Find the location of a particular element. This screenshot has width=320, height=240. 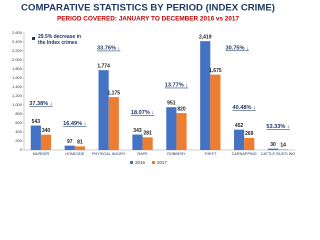

x-tick-label: PHYSICAL INJURY is located at coordinates (109, 154).